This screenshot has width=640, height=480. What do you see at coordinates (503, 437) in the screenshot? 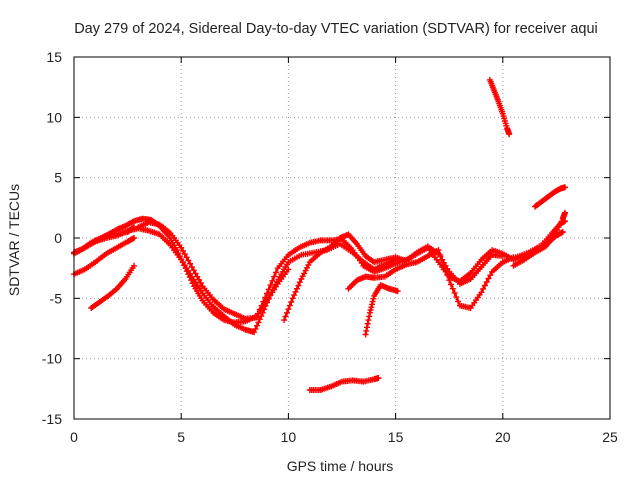
I see `x-tick-label: 20` at bounding box center [503, 437].